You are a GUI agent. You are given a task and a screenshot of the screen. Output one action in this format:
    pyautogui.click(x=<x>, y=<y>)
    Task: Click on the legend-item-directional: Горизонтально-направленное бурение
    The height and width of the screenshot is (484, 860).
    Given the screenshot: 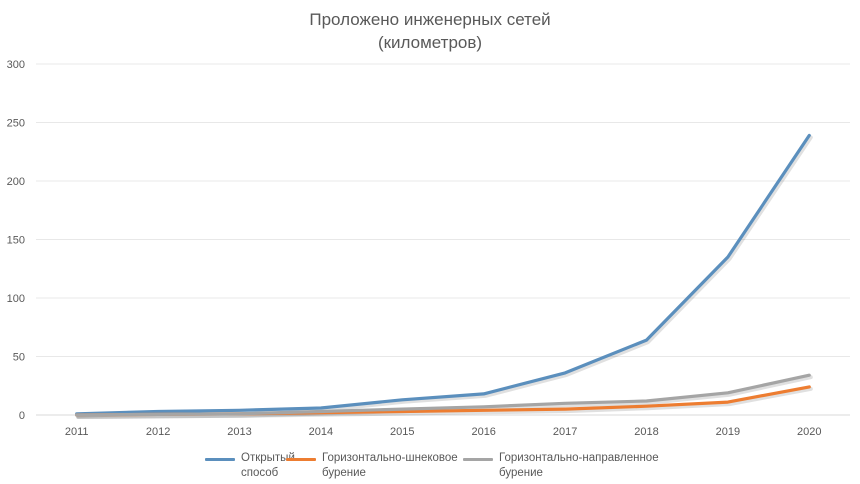 What is the action you would take?
    pyautogui.click(x=561, y=466)
    